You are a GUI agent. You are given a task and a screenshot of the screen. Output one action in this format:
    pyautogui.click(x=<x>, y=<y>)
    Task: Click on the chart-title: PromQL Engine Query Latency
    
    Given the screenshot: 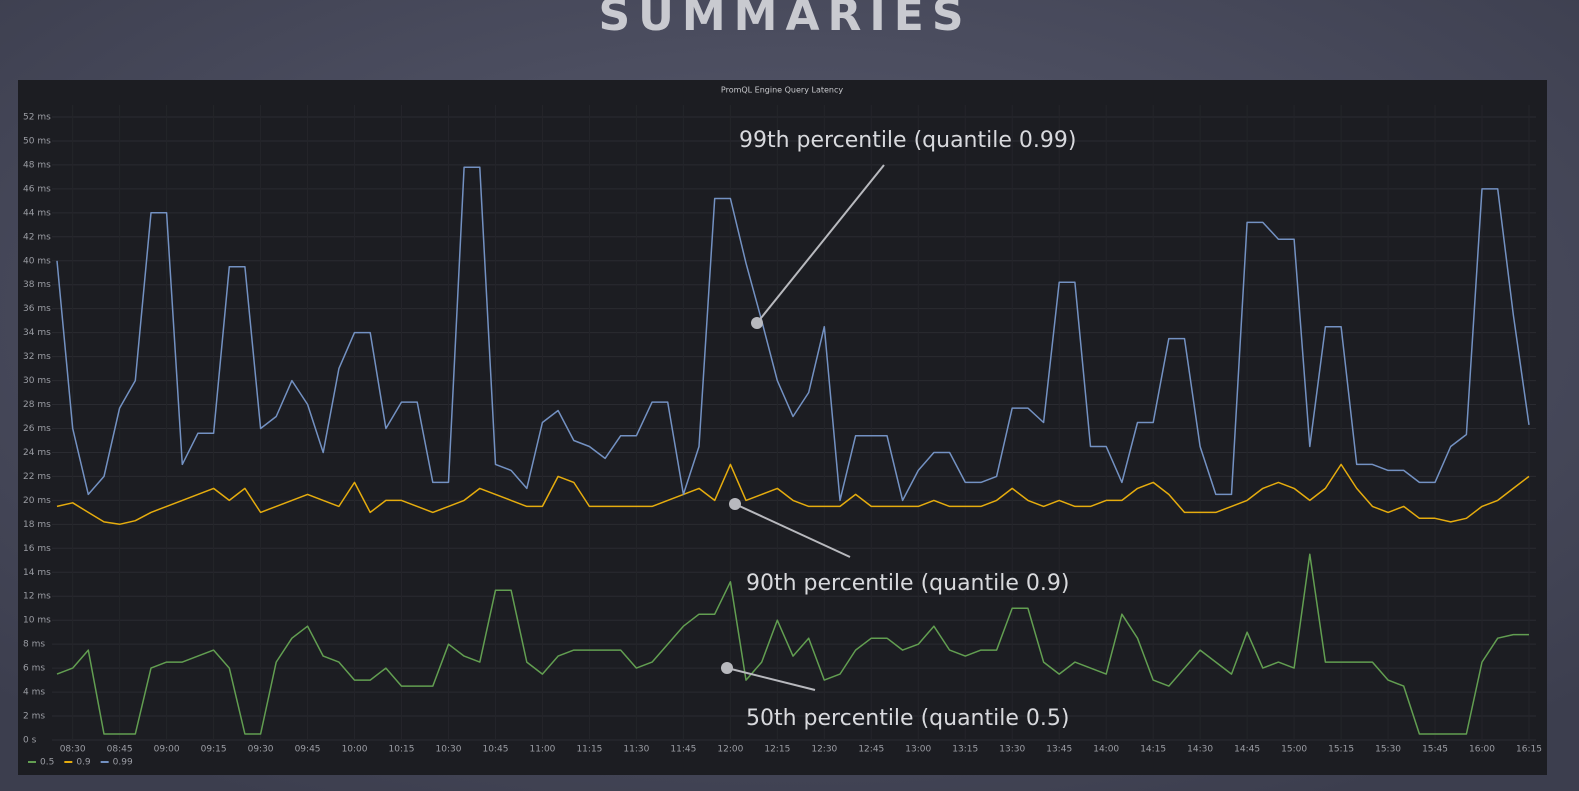 What is the action you would take?
    pyautogui.click(x=782, y=90)
    